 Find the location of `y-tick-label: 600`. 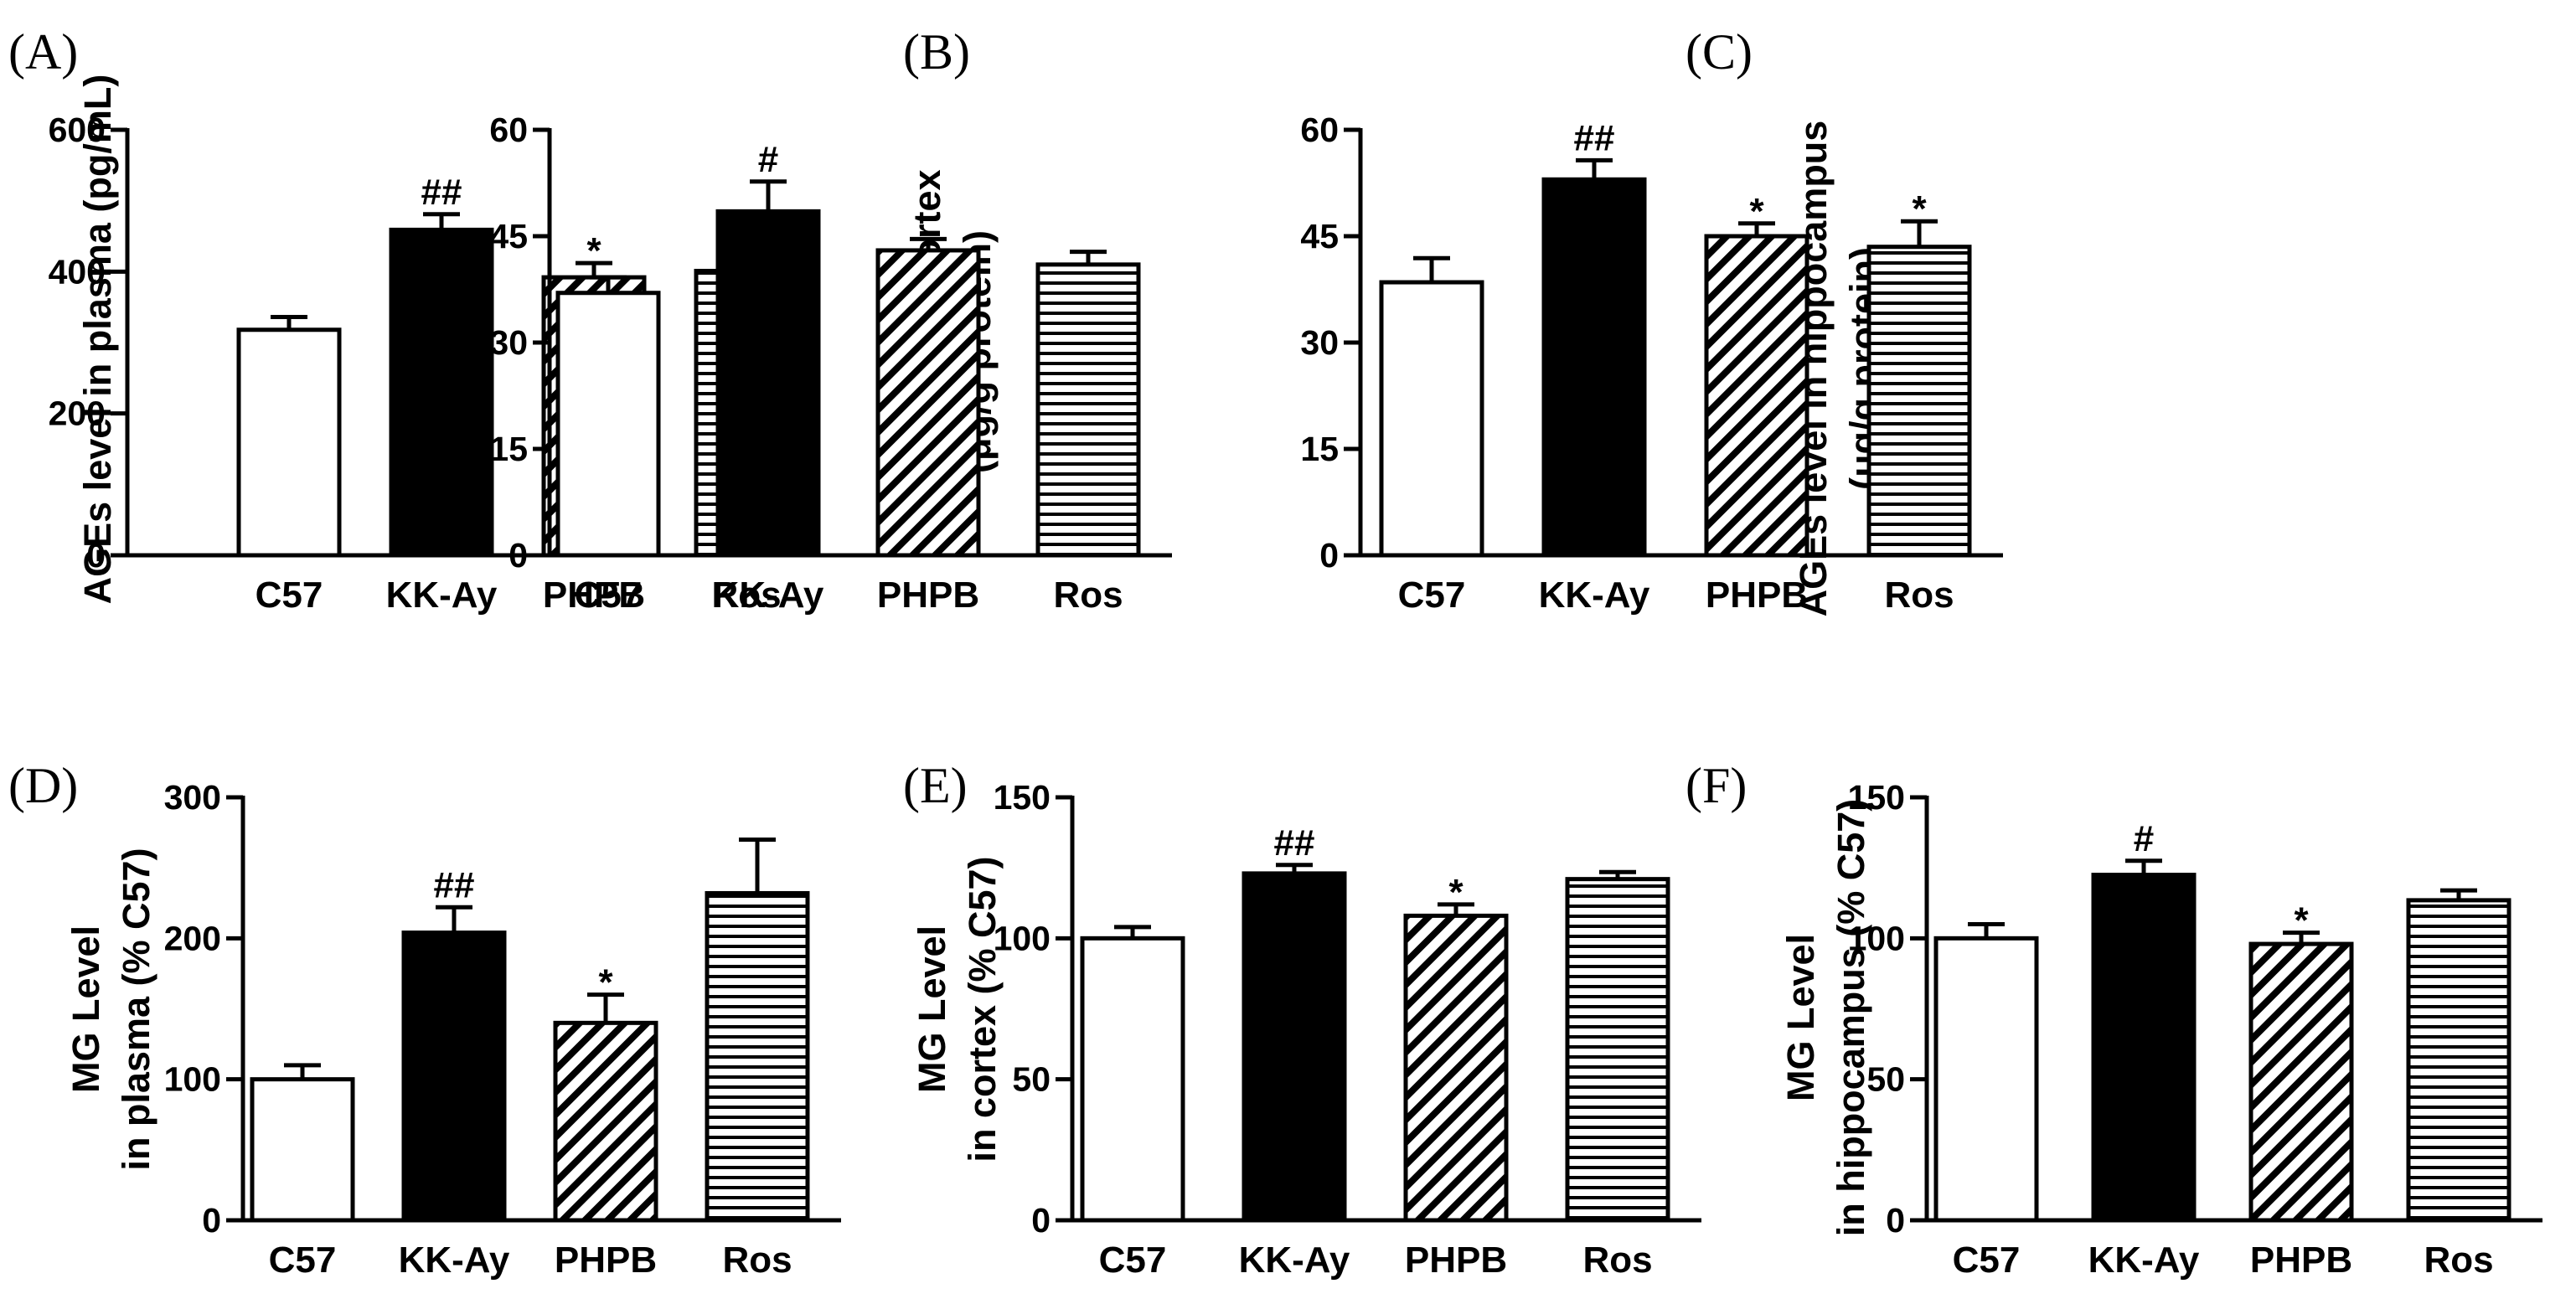

y-tick-label: 600 is located at coordinates (77, 130).